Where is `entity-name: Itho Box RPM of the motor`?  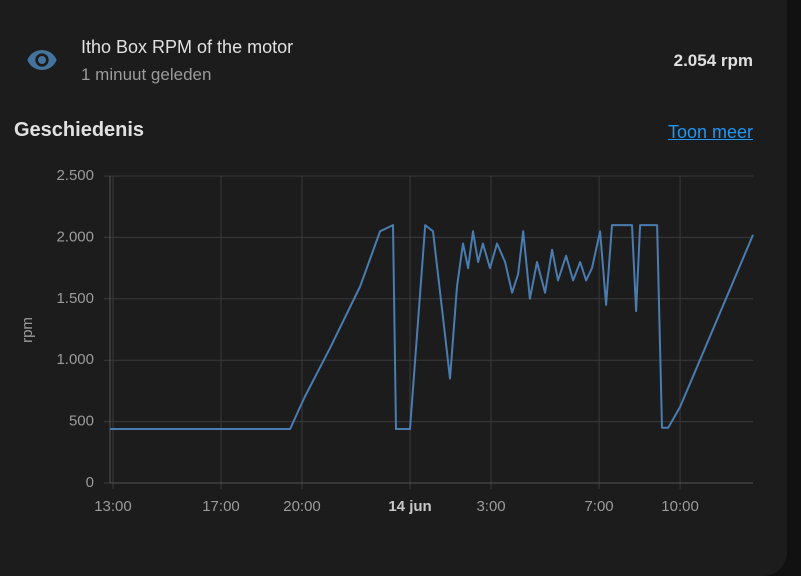
entity-name: Itho Box RPM of the motor is located at coordinates (187, 47).